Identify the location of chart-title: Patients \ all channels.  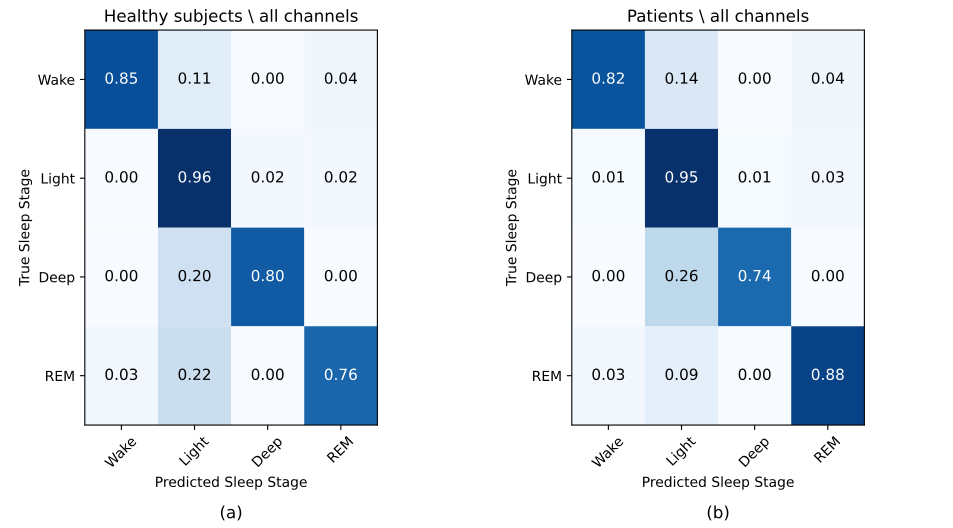
(718, 16).